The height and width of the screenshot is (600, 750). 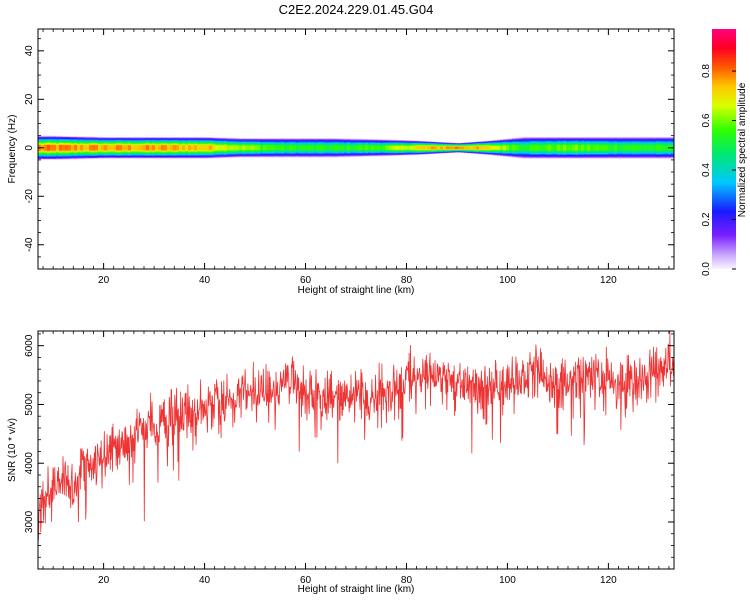 I want to click on spectrogram-y-tick-label: -40, so click(x=29, y=244).